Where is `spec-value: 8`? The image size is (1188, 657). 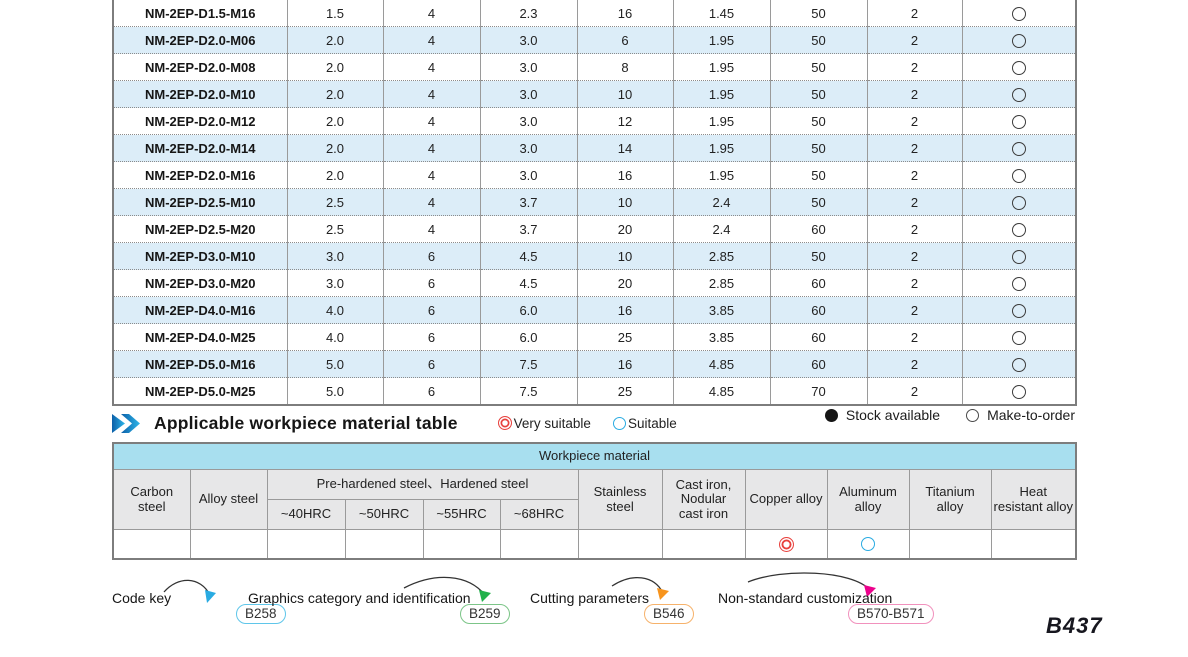 spec-value: 8 is located at coordinates (624, 67).